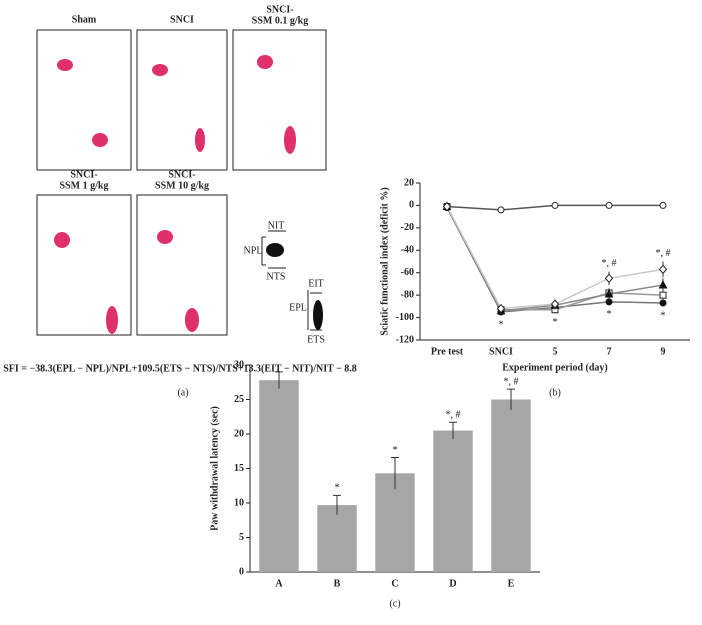 This screenshot has height=625, width=702. Describe the element at coordinates (276, 276) in the screenshot. I see `diagram-label: NTS` at that location.